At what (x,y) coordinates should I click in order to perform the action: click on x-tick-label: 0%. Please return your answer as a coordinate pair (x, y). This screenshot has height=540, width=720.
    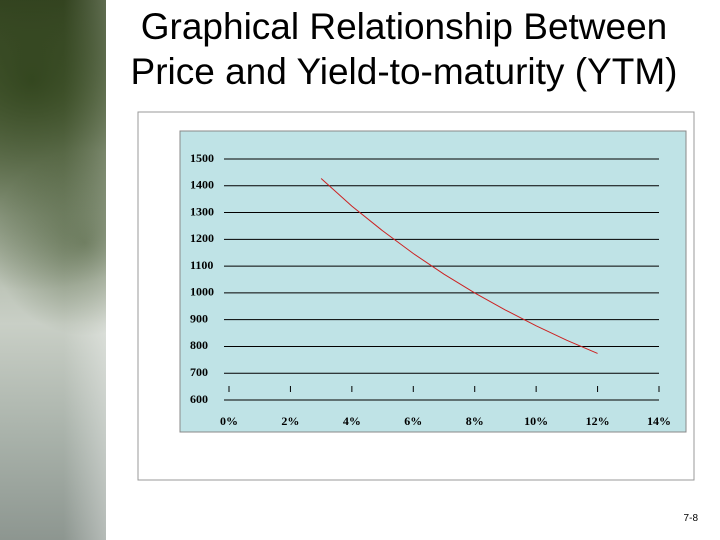
    Looking at the image, I should click on (229, 421).